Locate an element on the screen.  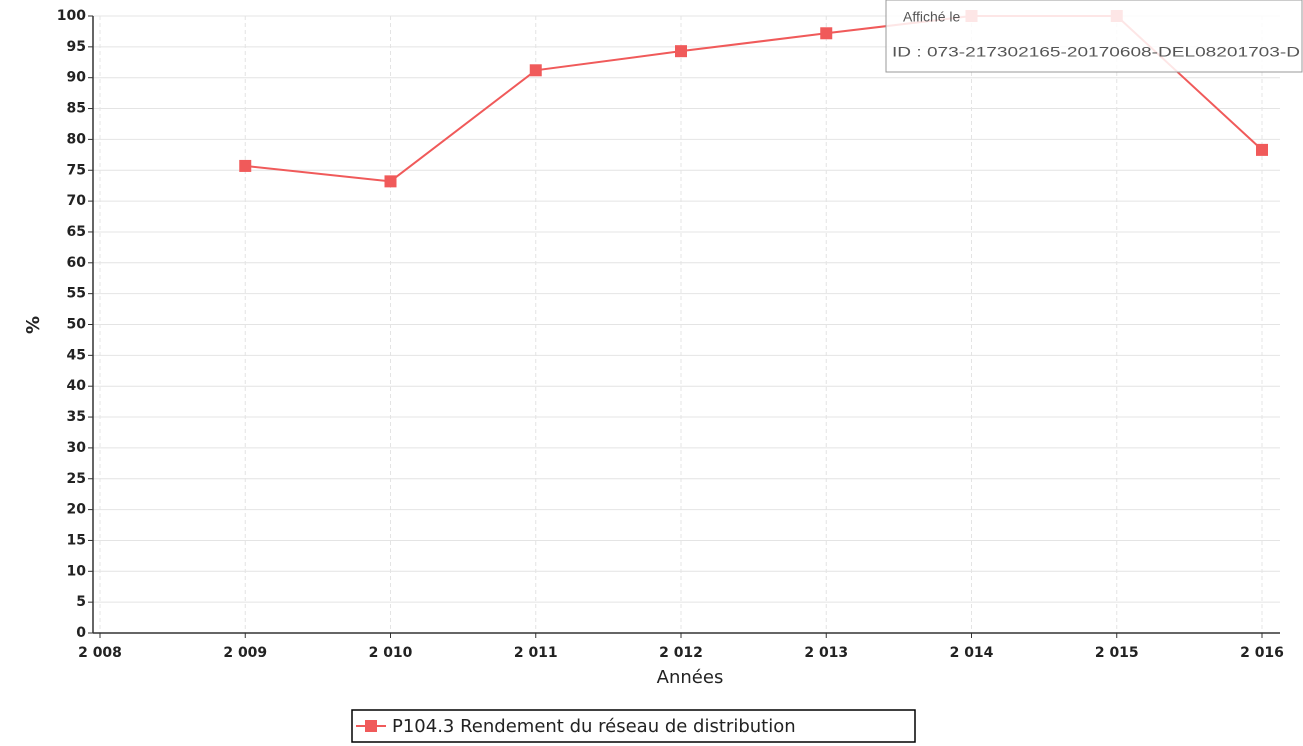
y-tick-label: 10 is located at coordinates (77, 571).